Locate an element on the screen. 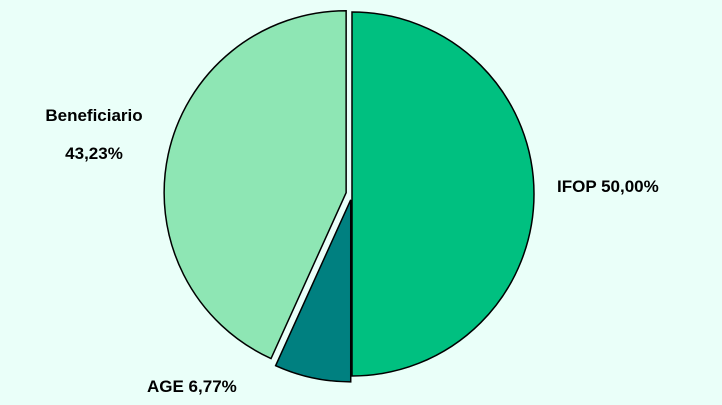 Image resolution: width=722 pixels, height=405 pixels. label-beneficiario-value: 43,23% is located at coordinates (94, 153).